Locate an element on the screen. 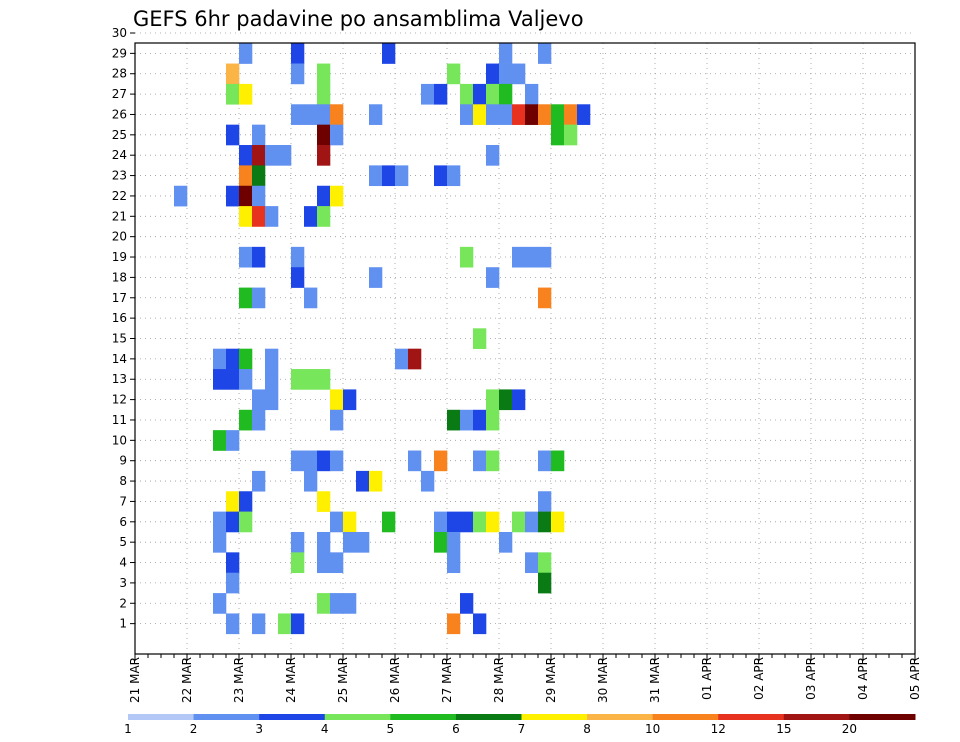 The height and width of the screenshot is (742, 960). legend-label: 2 is located at coordinates (194, 729).